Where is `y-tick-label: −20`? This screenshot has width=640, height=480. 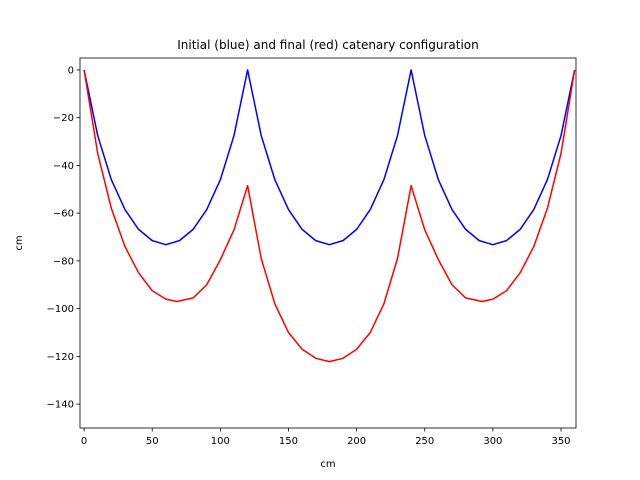
y-tick-label: −20 is located at coordinates (63, 118).